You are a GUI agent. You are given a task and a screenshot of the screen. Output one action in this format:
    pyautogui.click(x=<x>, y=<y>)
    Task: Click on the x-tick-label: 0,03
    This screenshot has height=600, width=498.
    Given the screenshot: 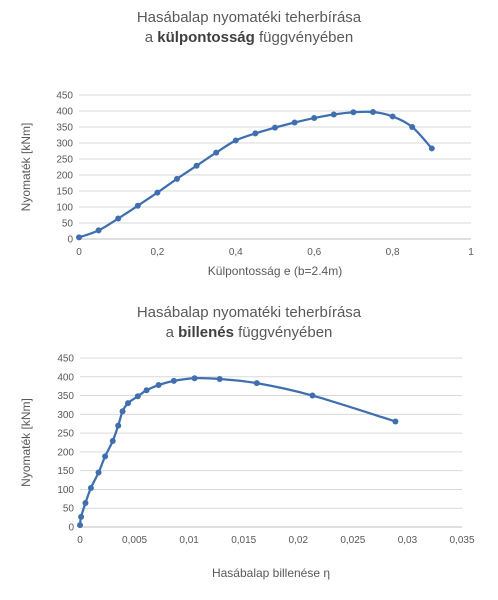 What is the action you would take?
    pyautogui.click(x=408, y=540)
    